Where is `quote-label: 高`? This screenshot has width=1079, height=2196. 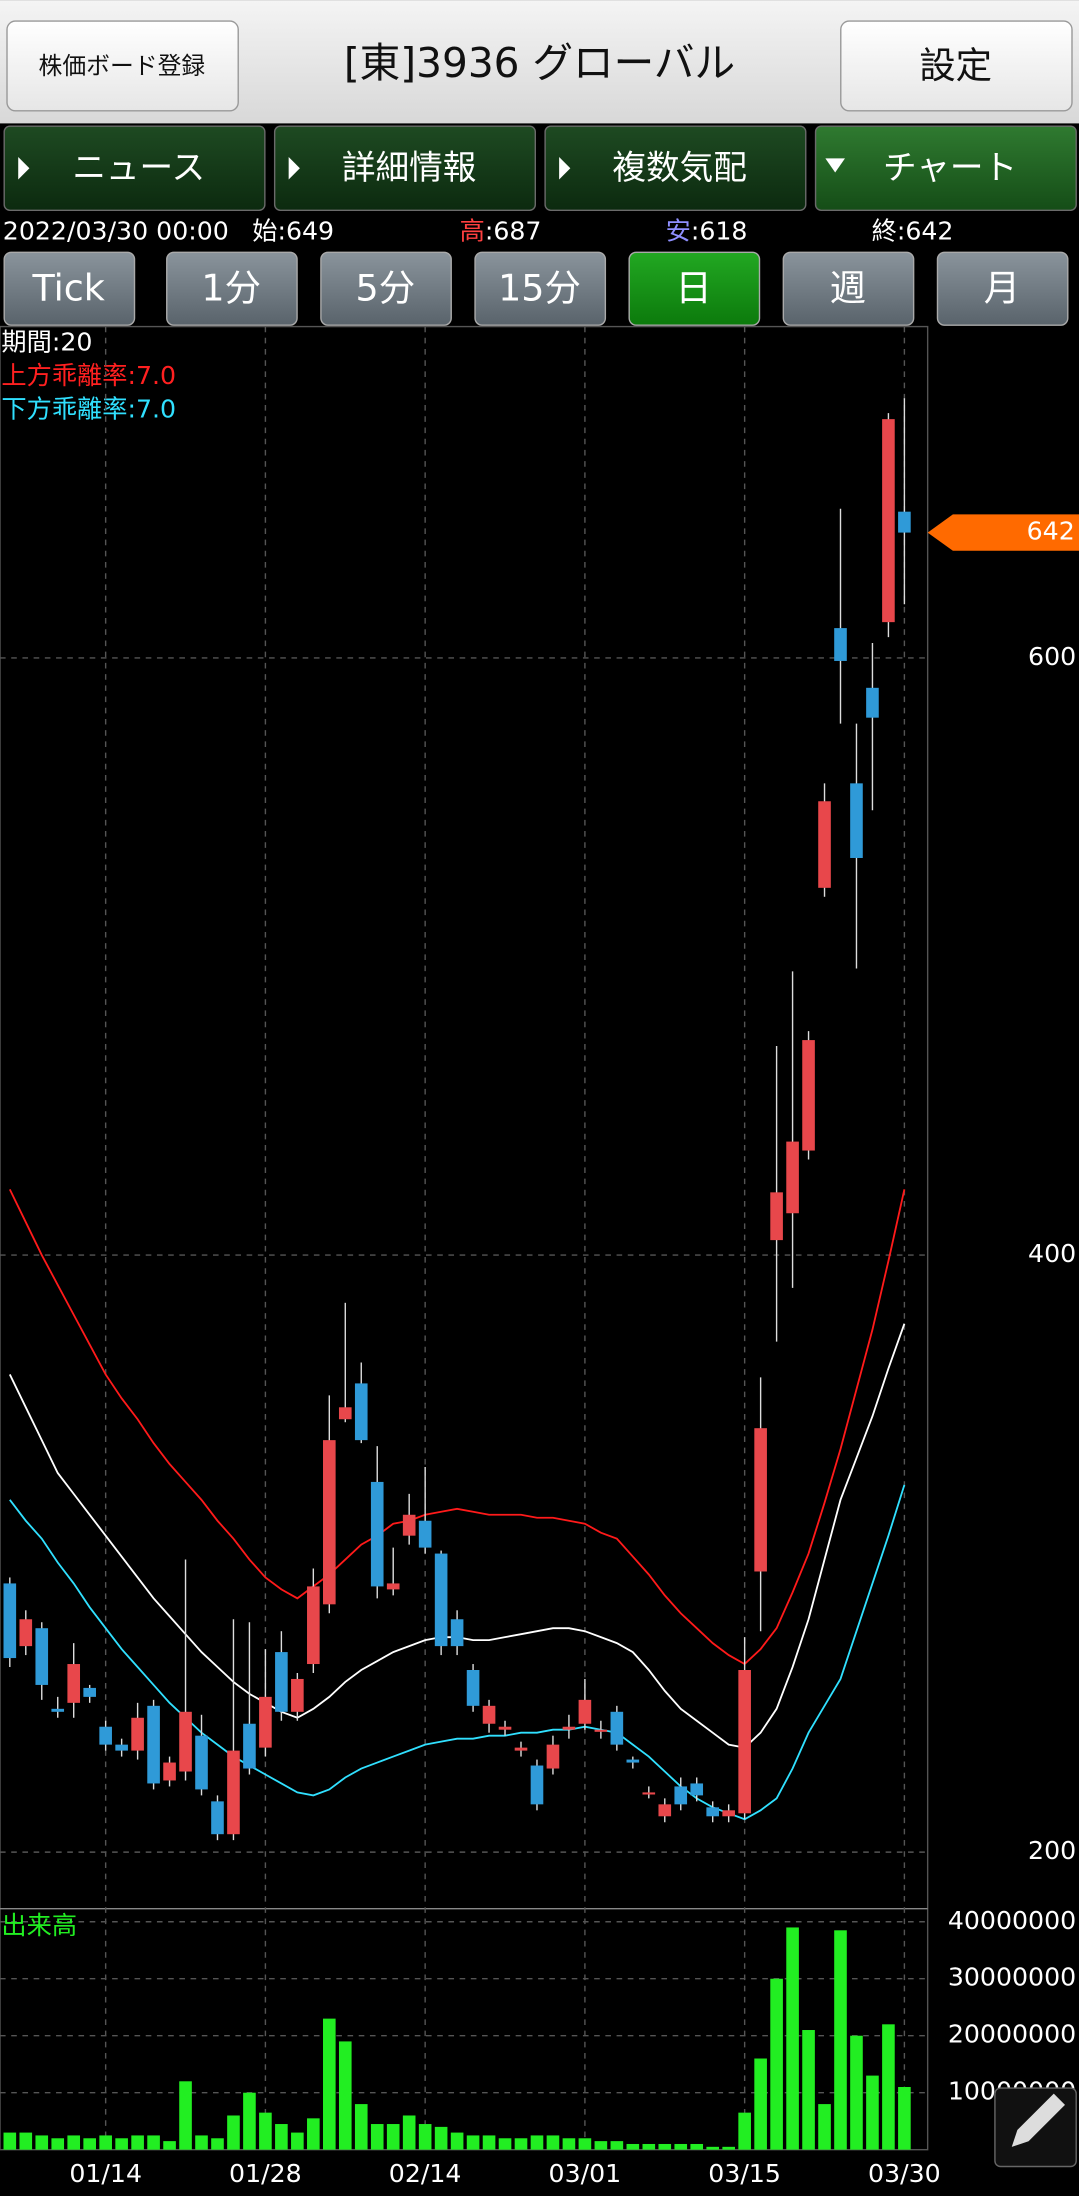 quote-label: 高 is located at coordinates (472, 231).